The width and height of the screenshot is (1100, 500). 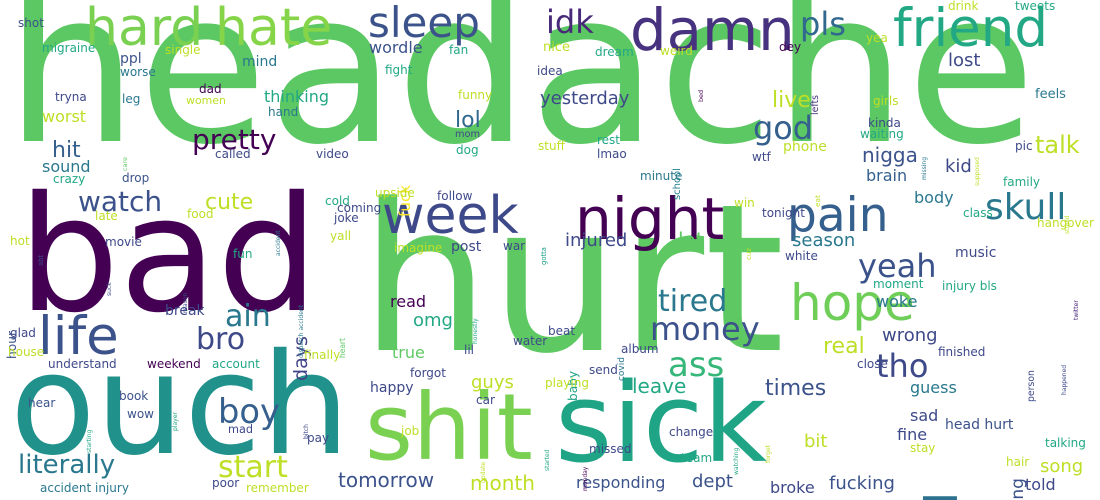 I want to click on word-pain: pain, so click(x=838, y=215).